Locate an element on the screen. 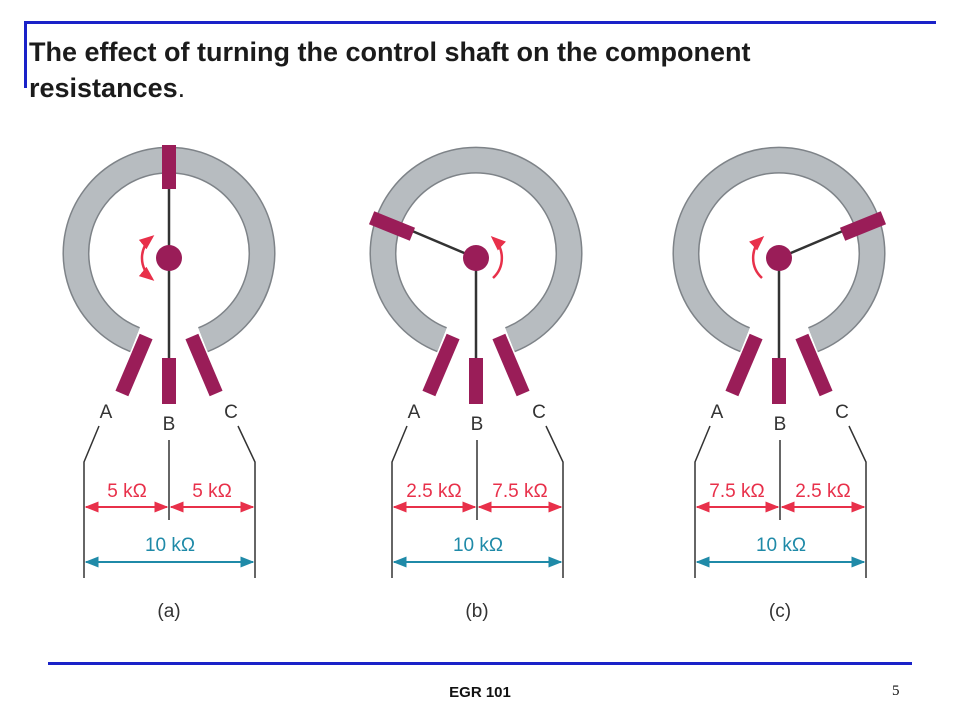  diagram-c: A B C 7.5 kΩ 2.5 kΩ 10 kΩ (c) is located at coordinates (779, 384).